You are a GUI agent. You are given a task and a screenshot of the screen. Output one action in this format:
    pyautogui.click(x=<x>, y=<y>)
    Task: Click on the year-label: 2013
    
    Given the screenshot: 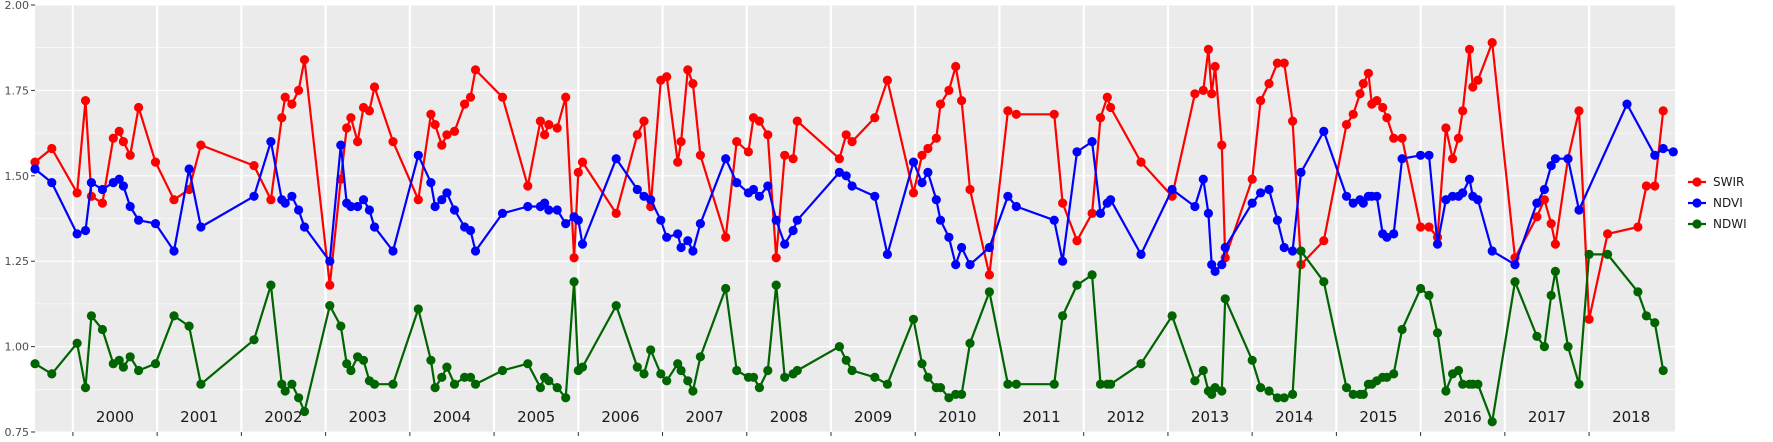 What is the action you would take?
    pyautogui.click(x=1210, y=417)
    